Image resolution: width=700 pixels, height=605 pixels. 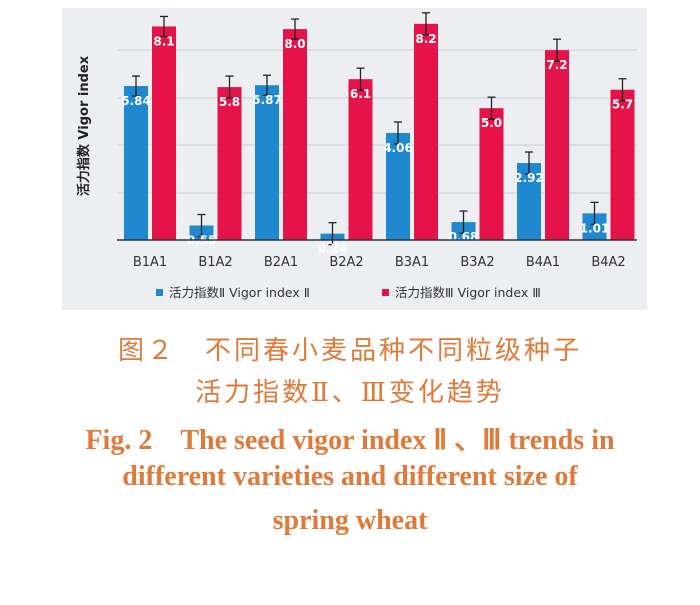 What do you see at coordinates (529, 178) in the screenshot?
I see `data-label: 2.92` at bounding box center [529, 178].